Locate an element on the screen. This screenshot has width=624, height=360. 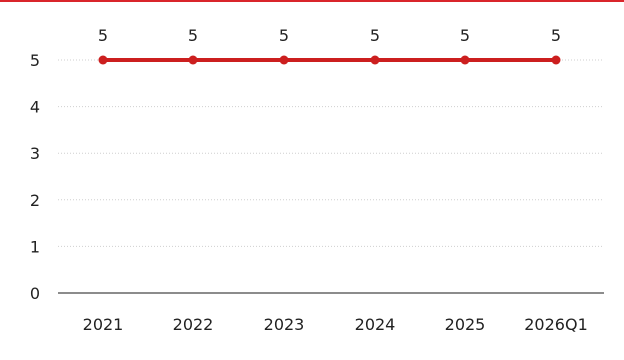
y-tick-label: 2 is located at coordinates (35, 200).